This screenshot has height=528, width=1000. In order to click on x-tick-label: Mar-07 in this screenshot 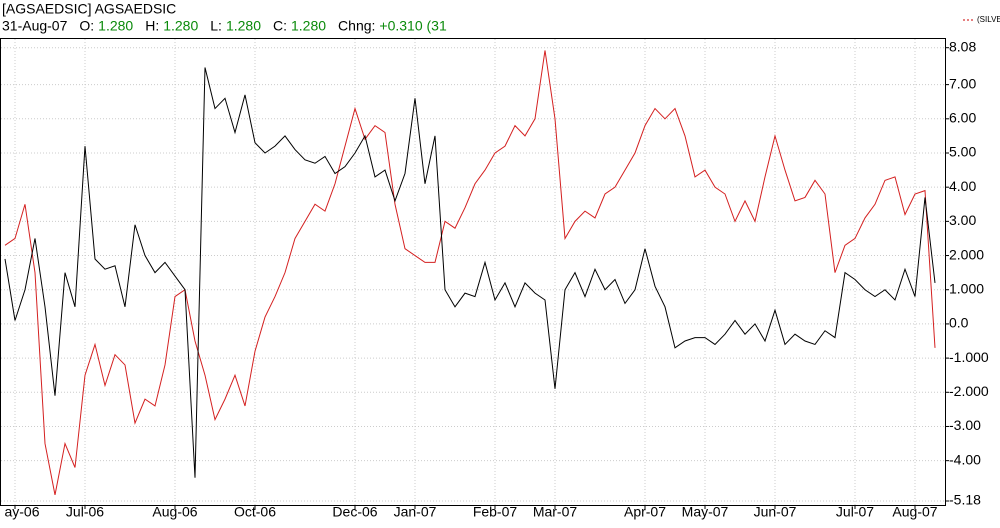, I will do `click(555, 512)`.